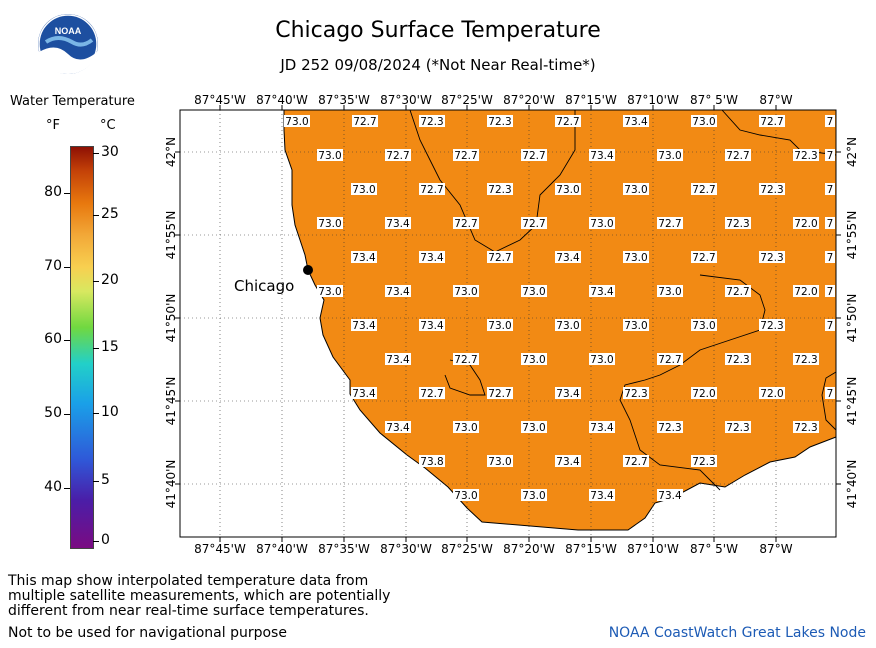 This screenshot has width=876, height=648. I want to click on credit-link: NOAA CoastWatch Great Lakes Node, so click(737, 633).